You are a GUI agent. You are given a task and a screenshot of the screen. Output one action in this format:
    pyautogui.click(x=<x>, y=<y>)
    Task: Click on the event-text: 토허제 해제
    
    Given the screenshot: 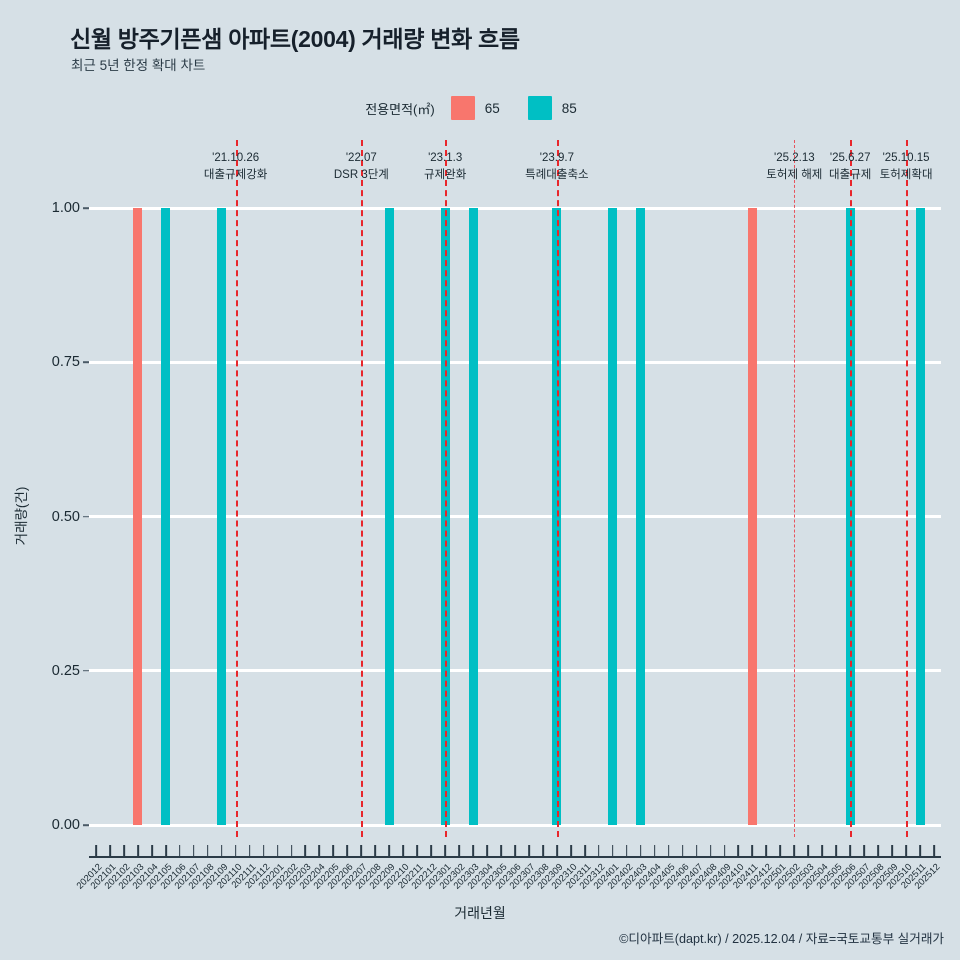 What is the action you would take?
    pyautogui.click(x=794, y=174)
    